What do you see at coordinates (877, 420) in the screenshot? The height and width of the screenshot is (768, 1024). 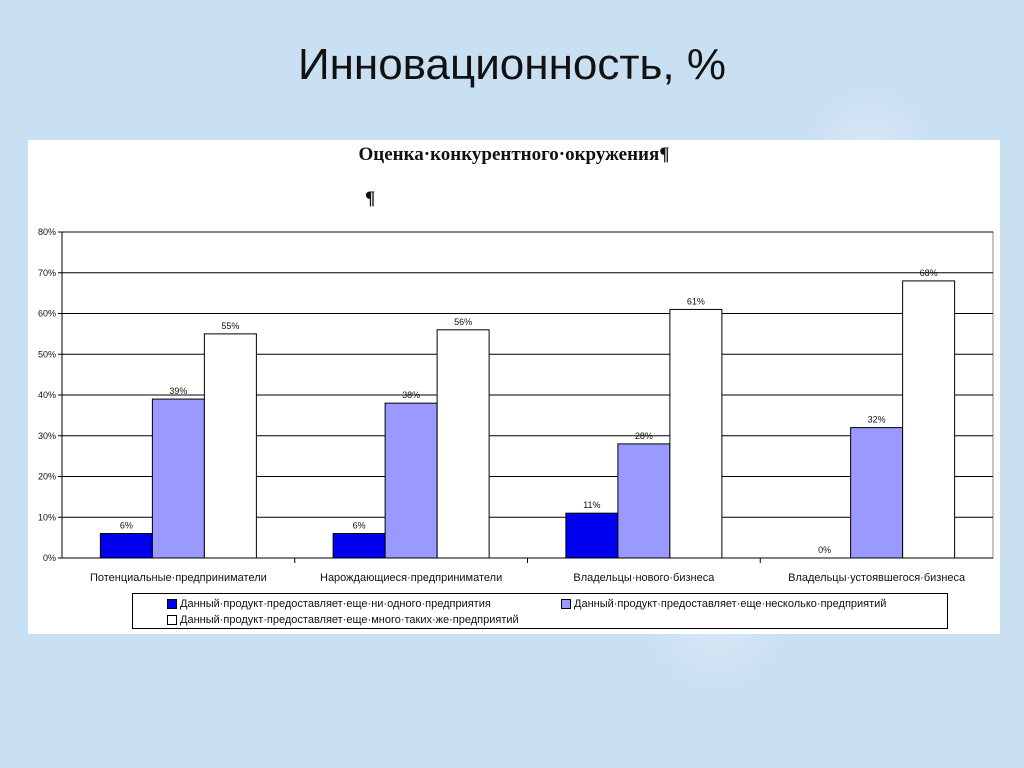 I see `data-label: 32%` at bounding box center [877, 420].